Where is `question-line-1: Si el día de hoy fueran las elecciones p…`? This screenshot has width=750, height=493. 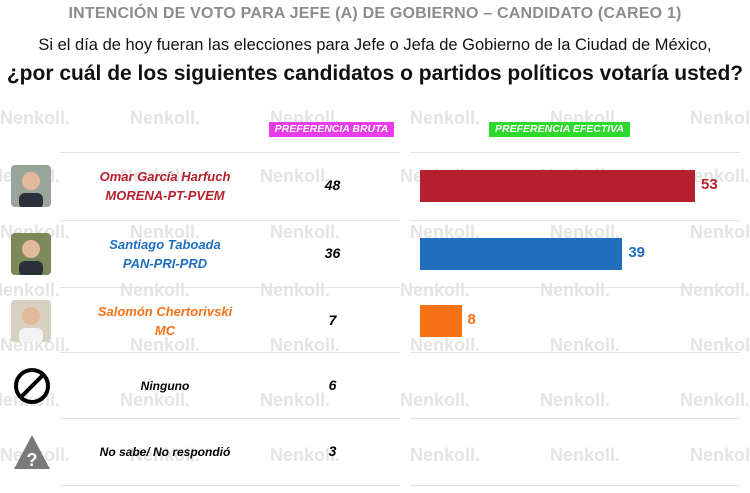 question-line-1: Si el día de hoy fueran las elecciones p… is located at coordinates (375, 45).